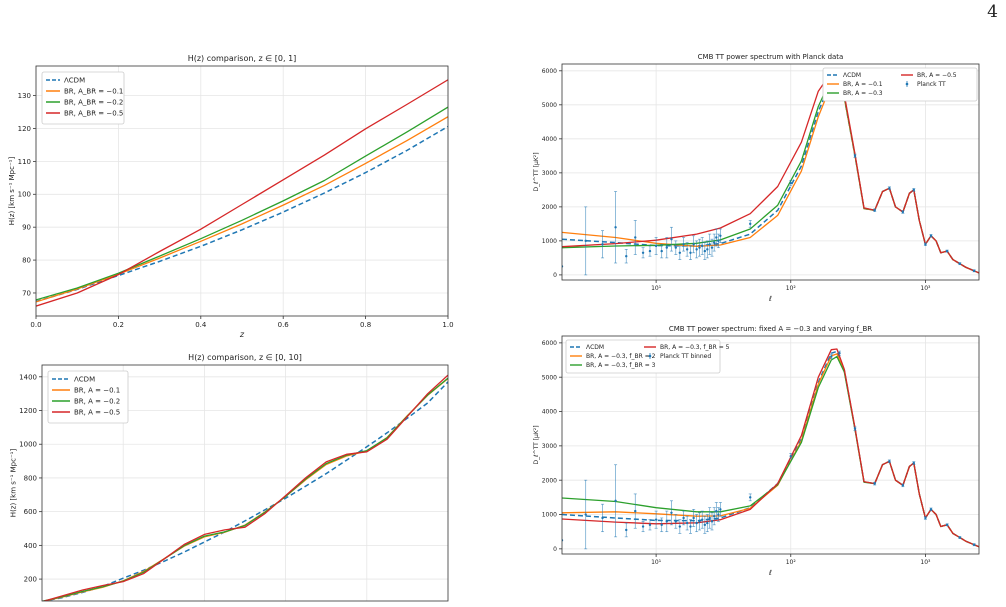  What do you see at coordinates (24, 96) in the screenshot?
I see `y-tick-label: 130` at bounding box center [24, 96].